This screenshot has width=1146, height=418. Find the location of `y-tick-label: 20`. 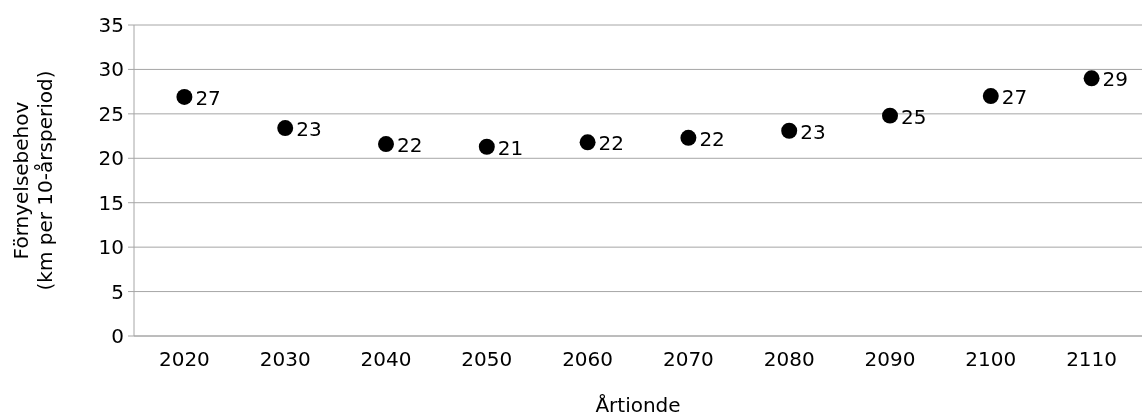

y-tick-label: 20 is located at coordinates (111, 158).